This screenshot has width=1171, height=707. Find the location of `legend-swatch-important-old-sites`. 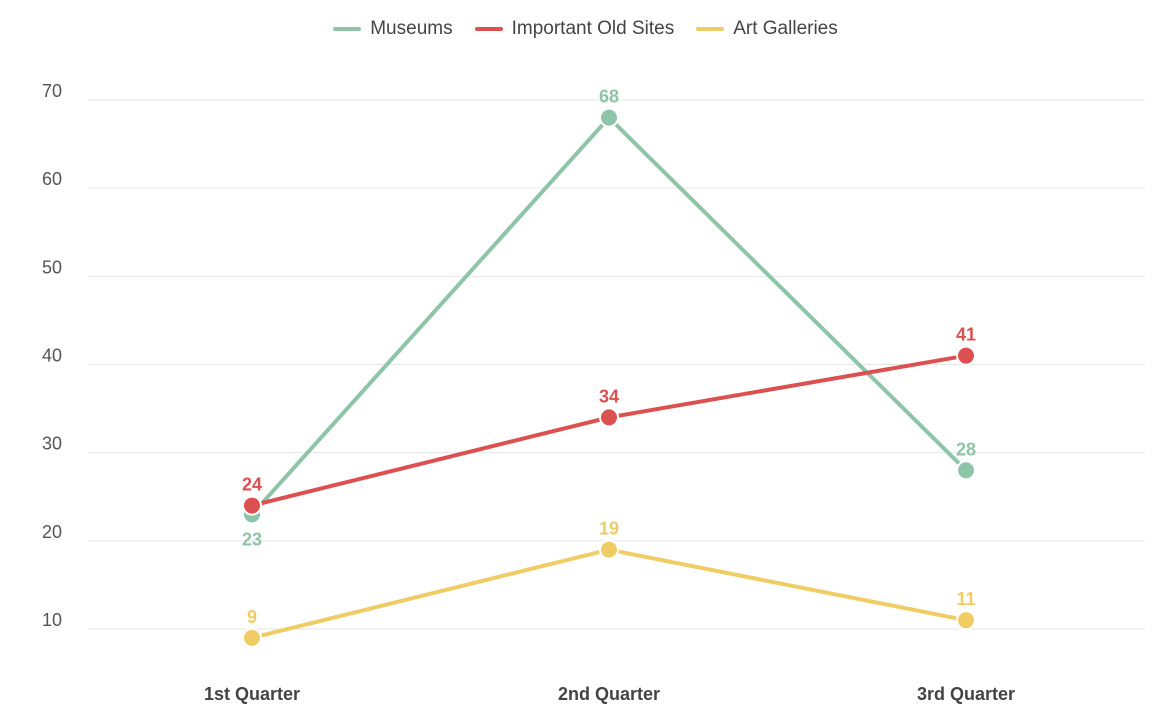

legend-swatch-important-old-sites is located at coordinates (488, 29).